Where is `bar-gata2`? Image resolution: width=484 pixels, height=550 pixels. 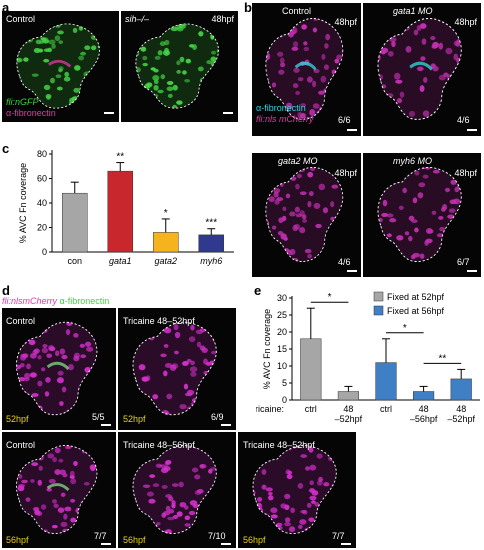
bar-gata2 is located at coordinates (165, 242).